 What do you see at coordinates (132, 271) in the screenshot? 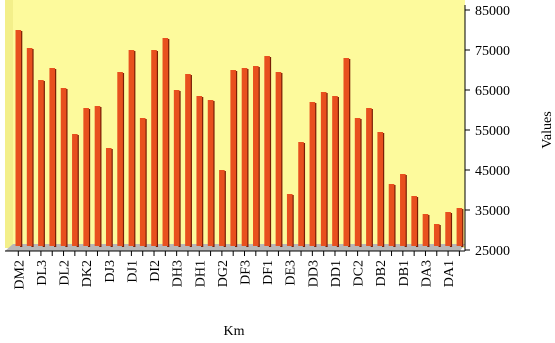
I see `x-tick-label: DJ1` at bounding box center [132, 271].